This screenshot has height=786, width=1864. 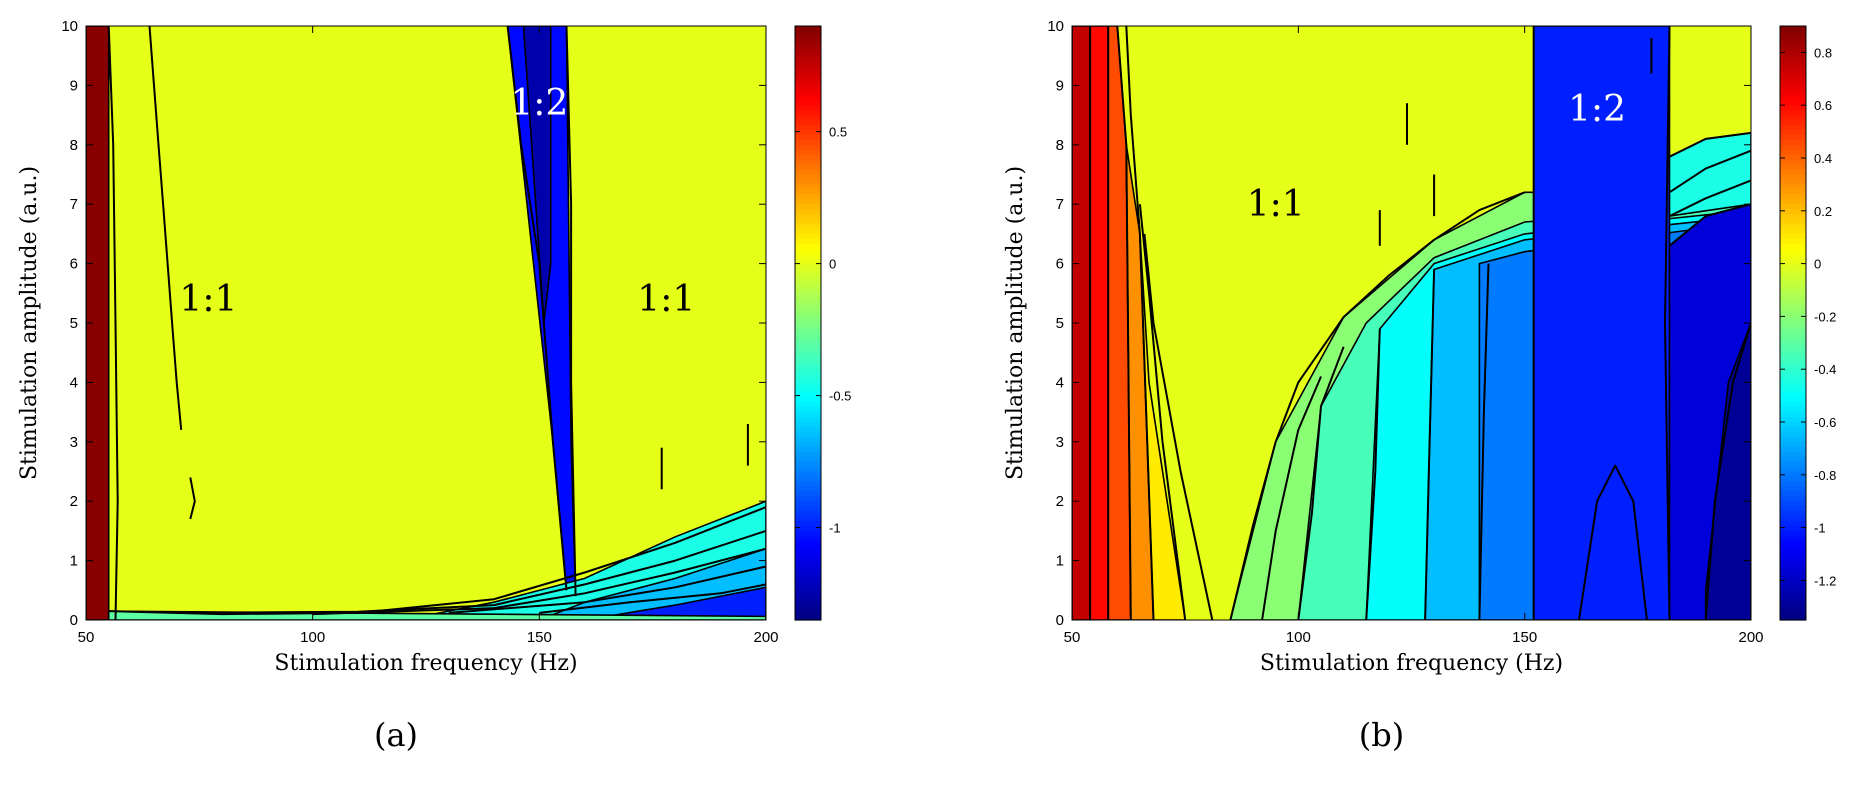 What do you see at coordinates (1060, 264) in the screenshot?
I see `y-tick-label: 6` at bounding box center [1060, 264].